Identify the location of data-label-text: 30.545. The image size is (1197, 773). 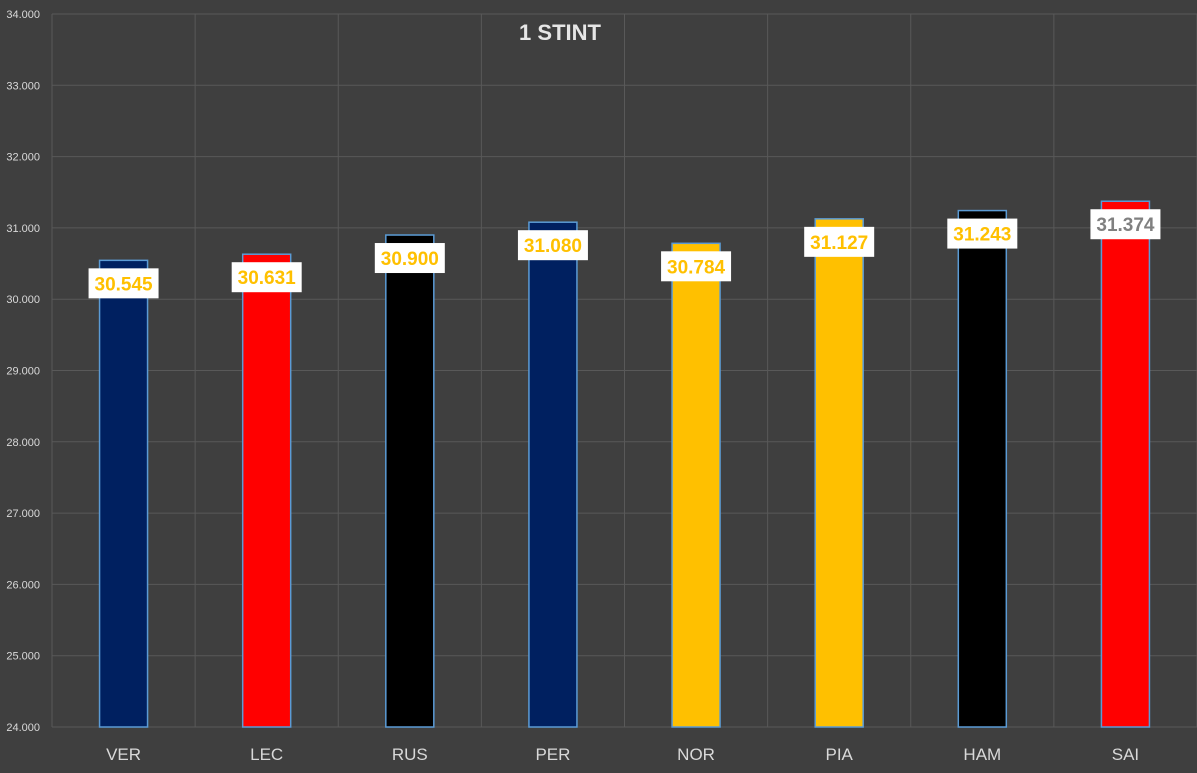
(124, 284).